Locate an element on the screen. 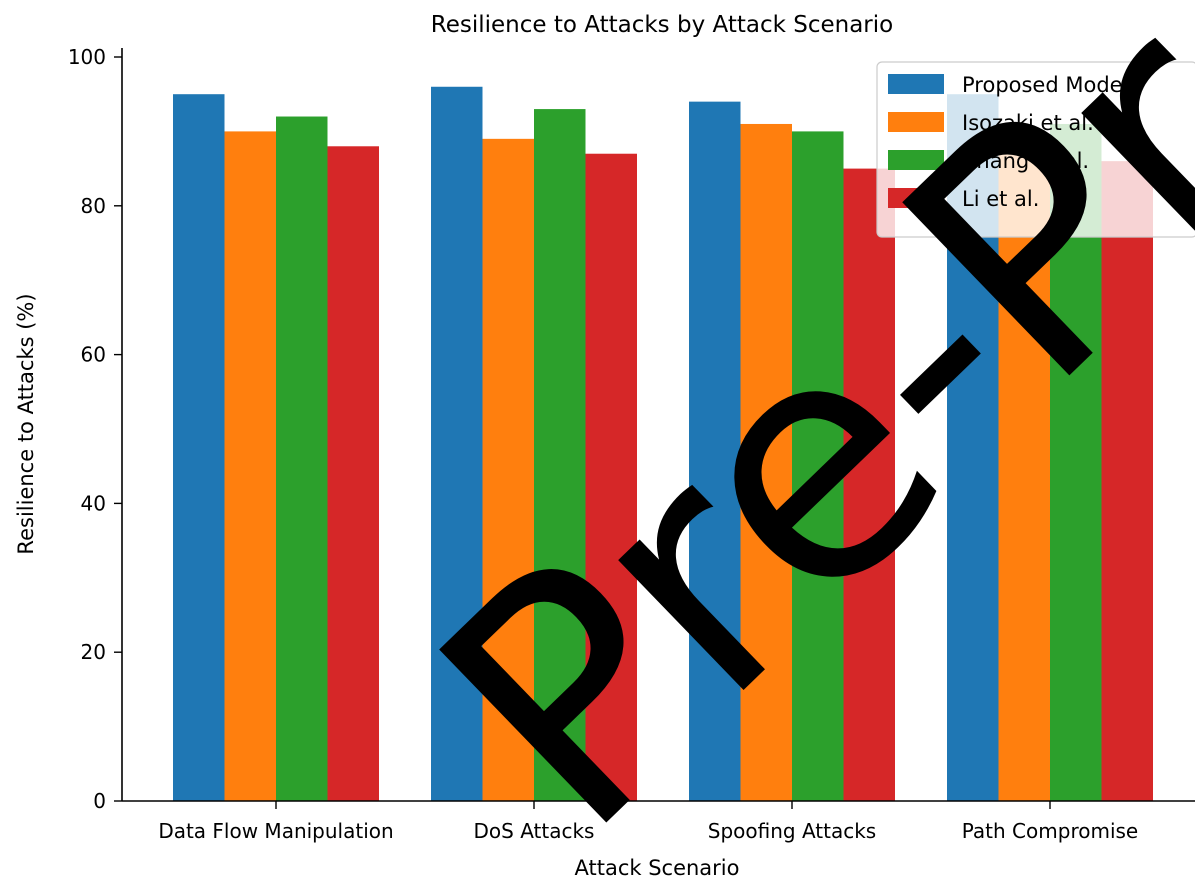 The image size is (1195, 884). legend-label: Li et al. is located at coordinates (1000, 199).